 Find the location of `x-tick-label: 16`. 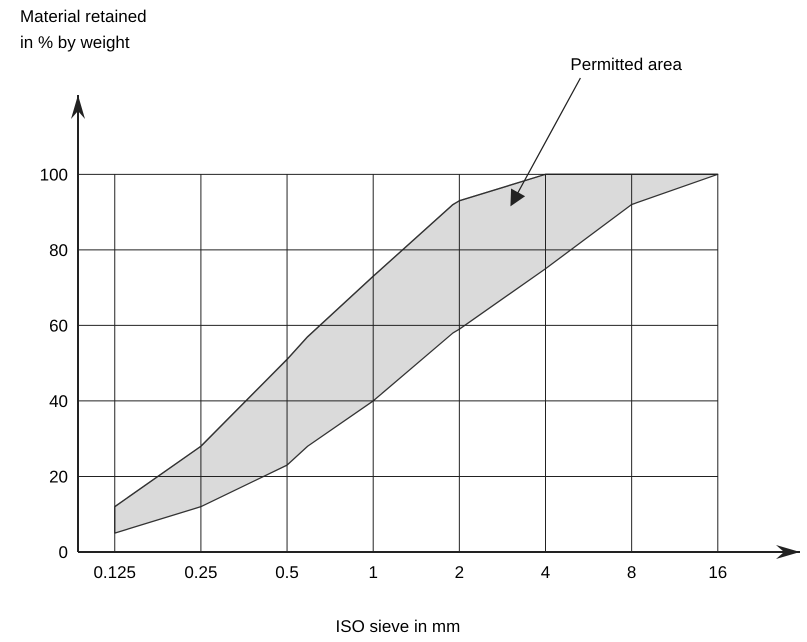

x-tick-label: 16 is located at coordinates (718, 572).